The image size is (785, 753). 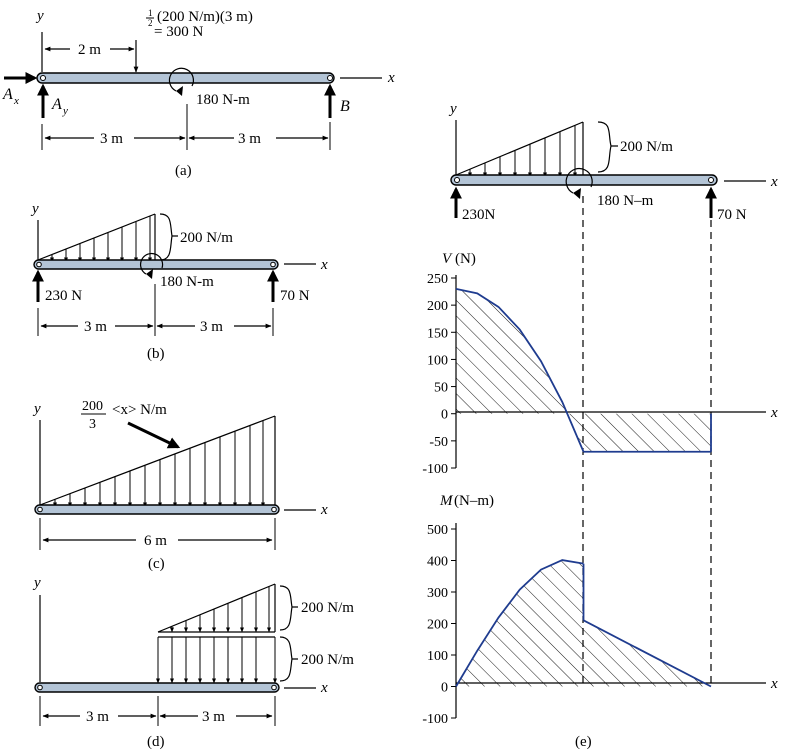 I want to click on force-fraction-num: 1, so click(x=150, y=13).